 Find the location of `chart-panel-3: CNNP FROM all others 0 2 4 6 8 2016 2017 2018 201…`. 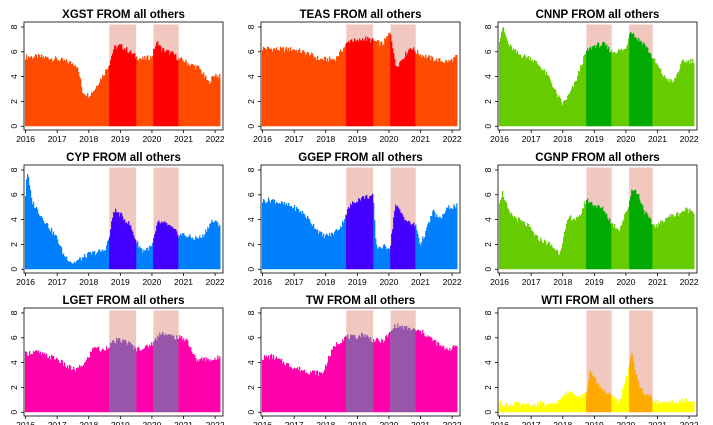

chart-panel-3: CNNP FROM all others 0 2 4 6 8 2016 2017 2018 201… is located at coordinates (591, 76).